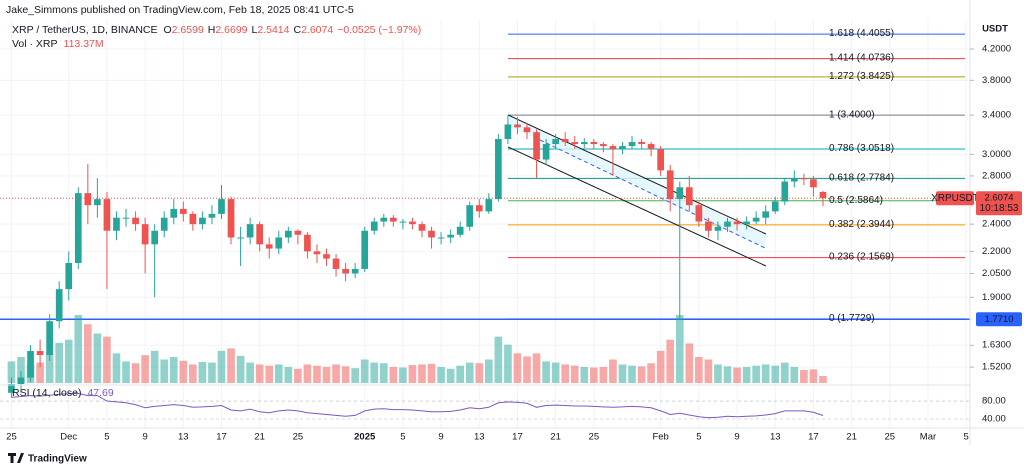 The image size is (1024, 473). What do you see at coordinates (996, 273) in the screenshot?
I see `y-tick-label: 2.0500` at bounding box center [996, 273].